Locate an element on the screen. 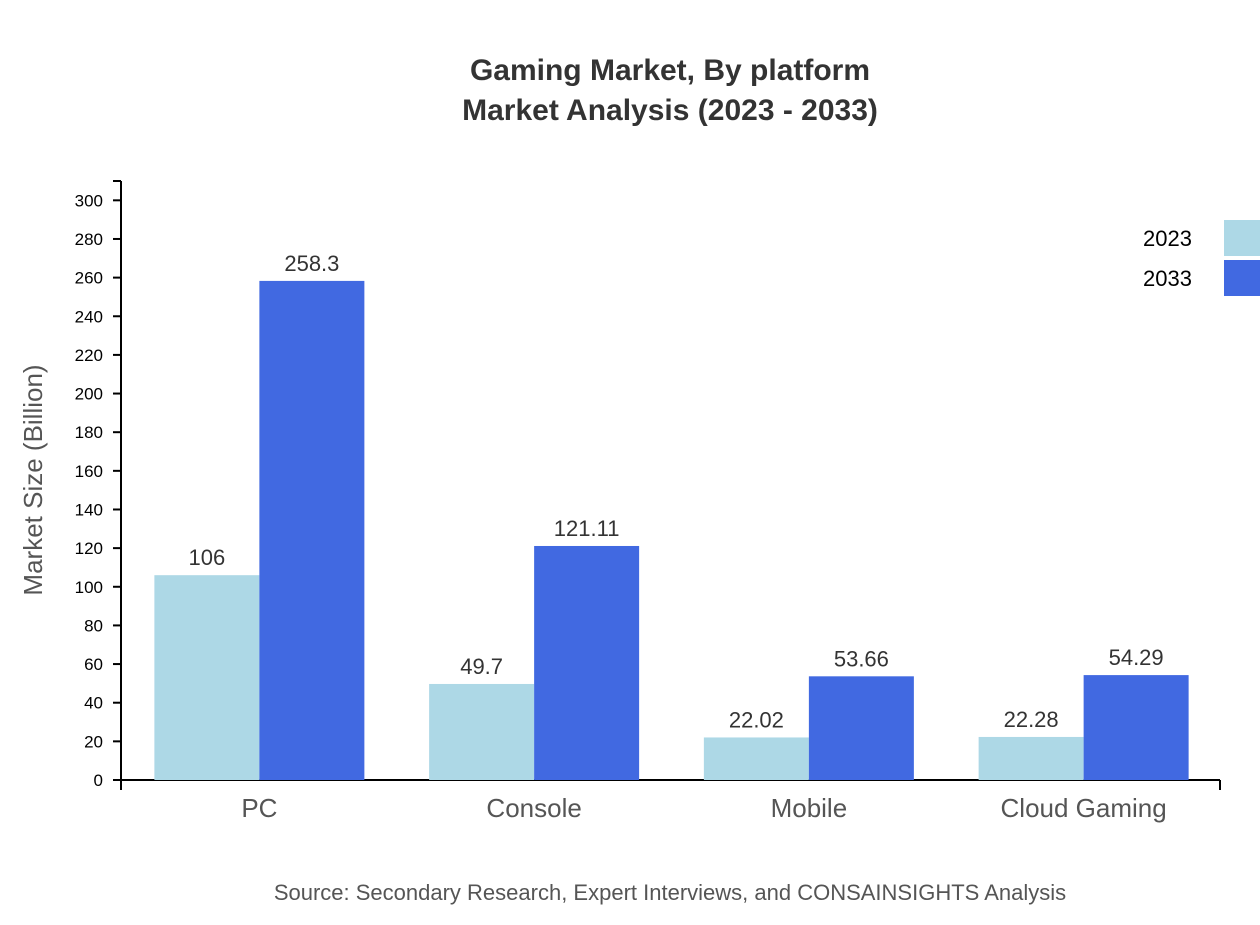 The height and width of the screenshot is (925, 1260). data-label: 22.02 is located at coordinates (756, 719).